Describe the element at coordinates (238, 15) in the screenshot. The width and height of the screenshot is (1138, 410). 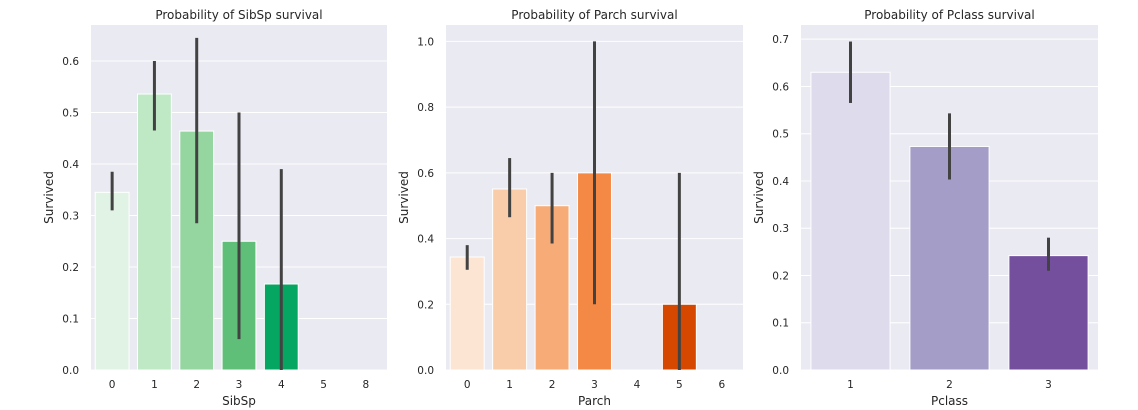
I see `chart-title: Probability of SibSp survival` at that location.